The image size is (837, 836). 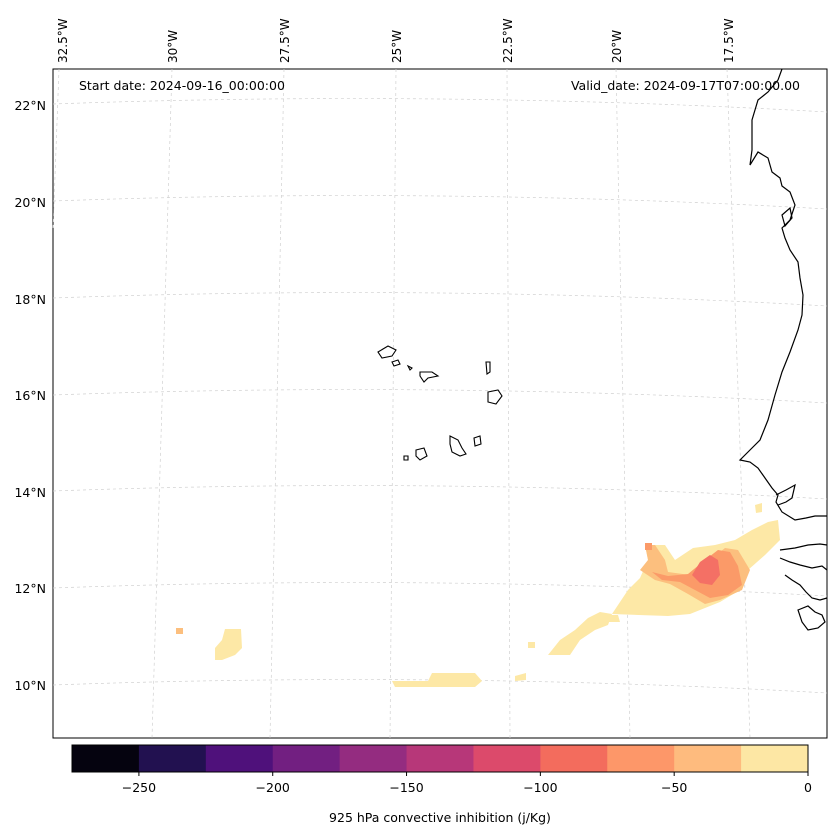 I want to click on lat-label-14n: 14°N, so click(x=30, y=492).